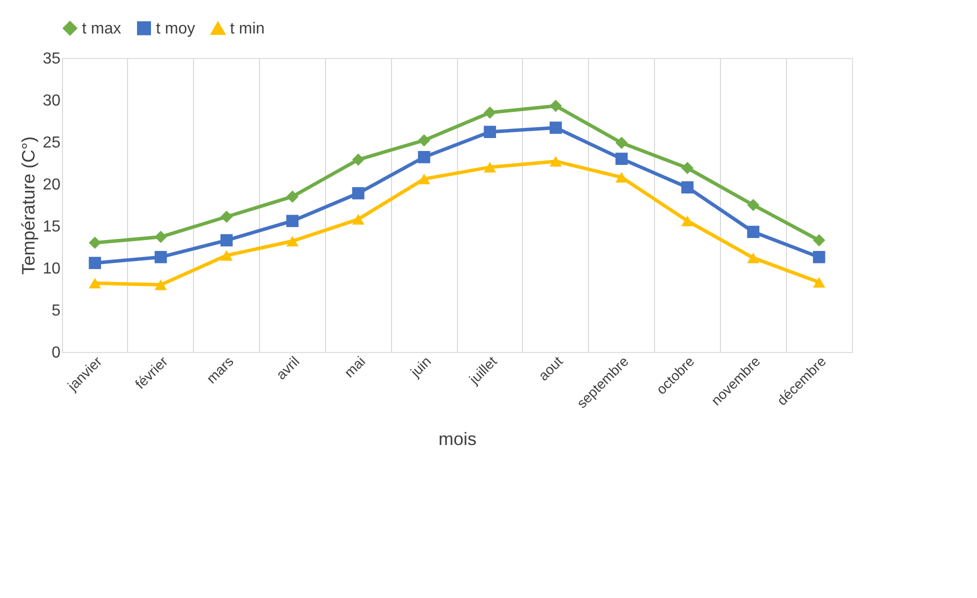 Image resolution: width=977 pixels, height=598 pixels. I want to click on legend-label: t max, so click(102, 29).